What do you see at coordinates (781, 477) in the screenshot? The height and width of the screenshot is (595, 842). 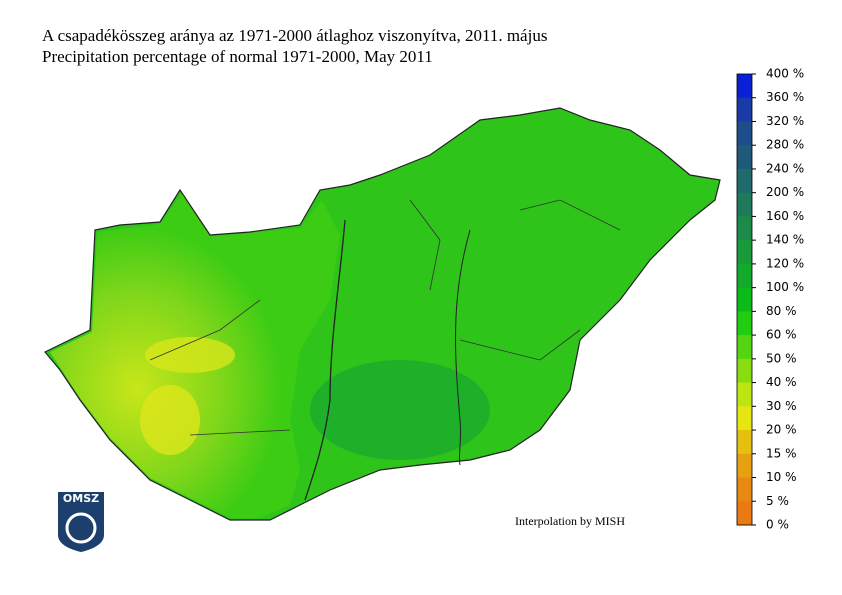 I see `legend-label: 10 %` at bounding box center [781, 477].